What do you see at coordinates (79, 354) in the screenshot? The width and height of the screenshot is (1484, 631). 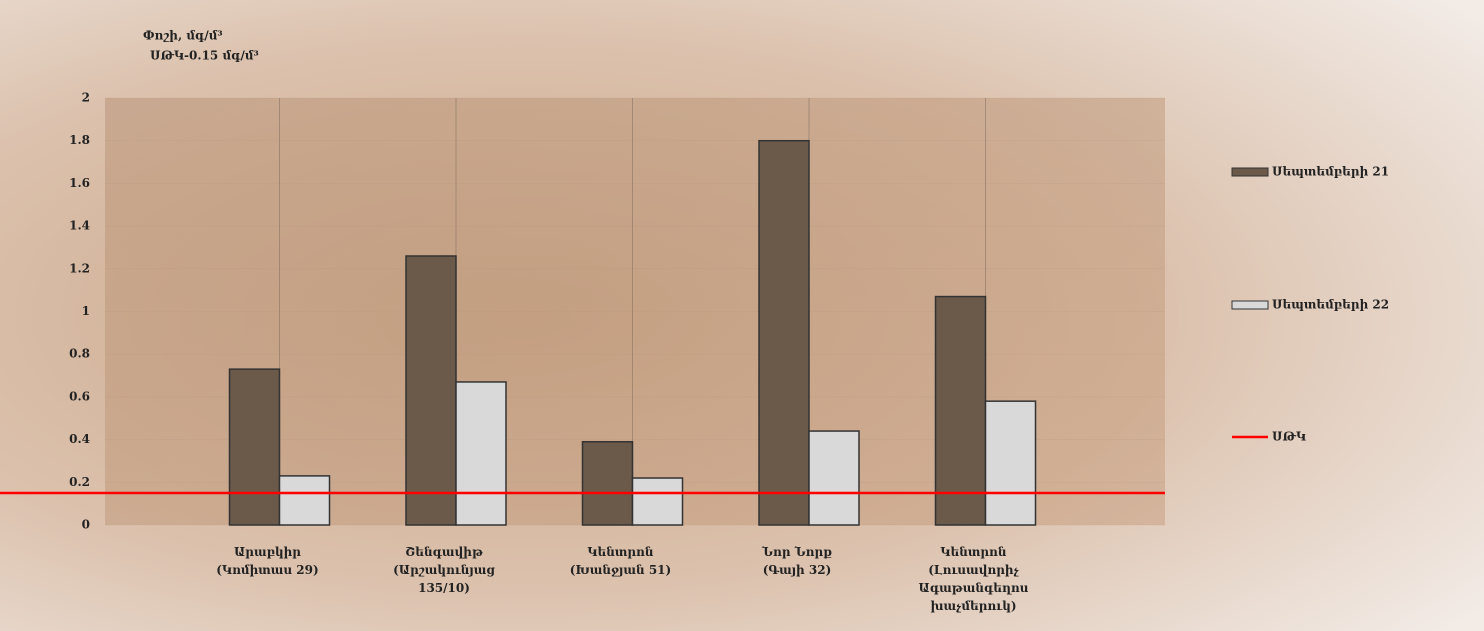 I see `y-tick-label: 0.8` at bounding box center [79, 354].